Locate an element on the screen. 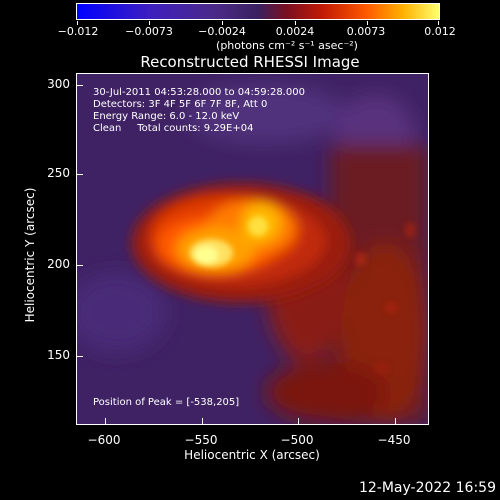  y-tick-label: 200 is located at coordinates (58, 264).